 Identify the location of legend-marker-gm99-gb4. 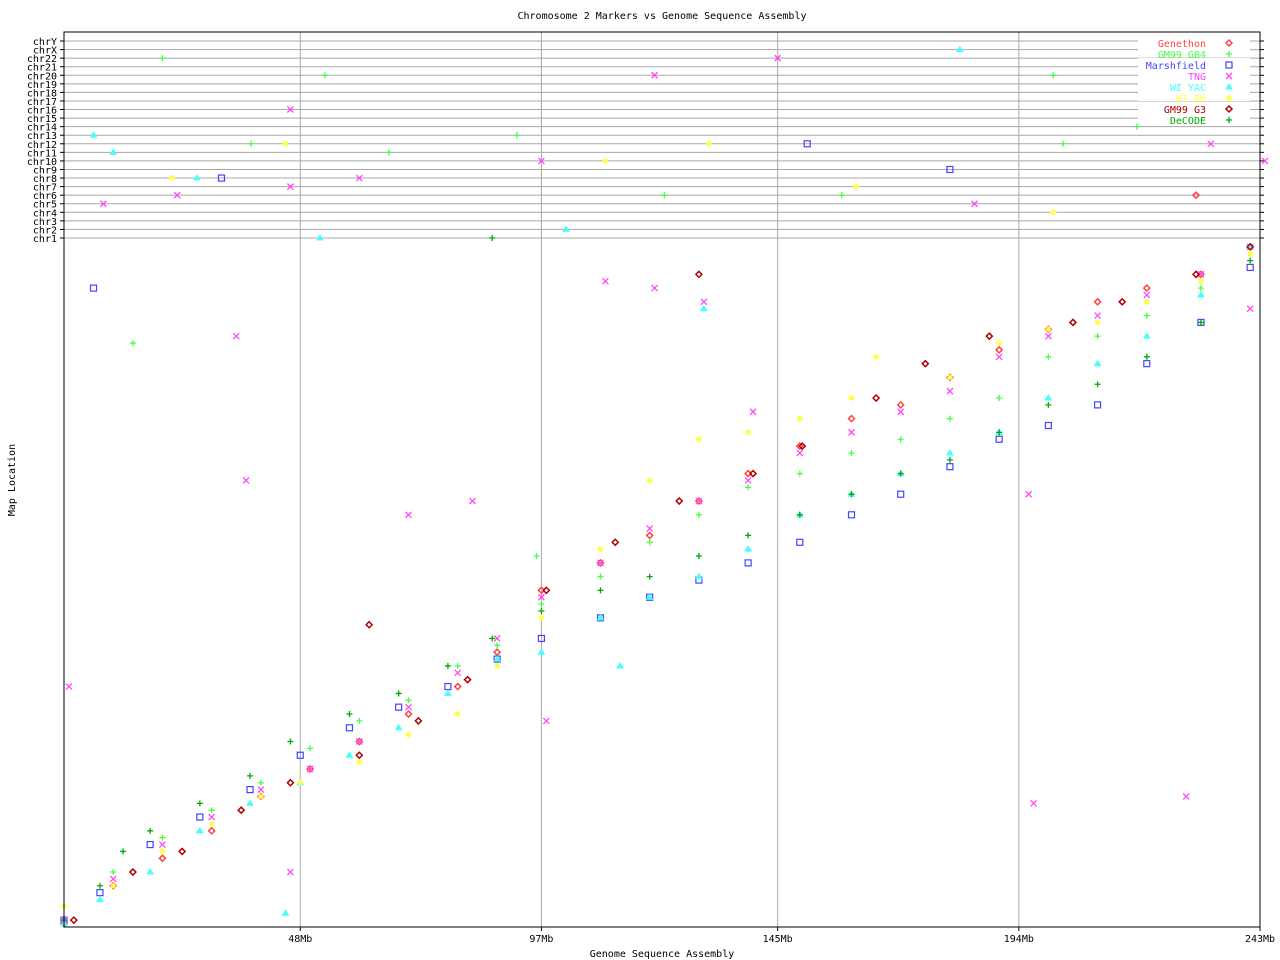
(1229, 54).